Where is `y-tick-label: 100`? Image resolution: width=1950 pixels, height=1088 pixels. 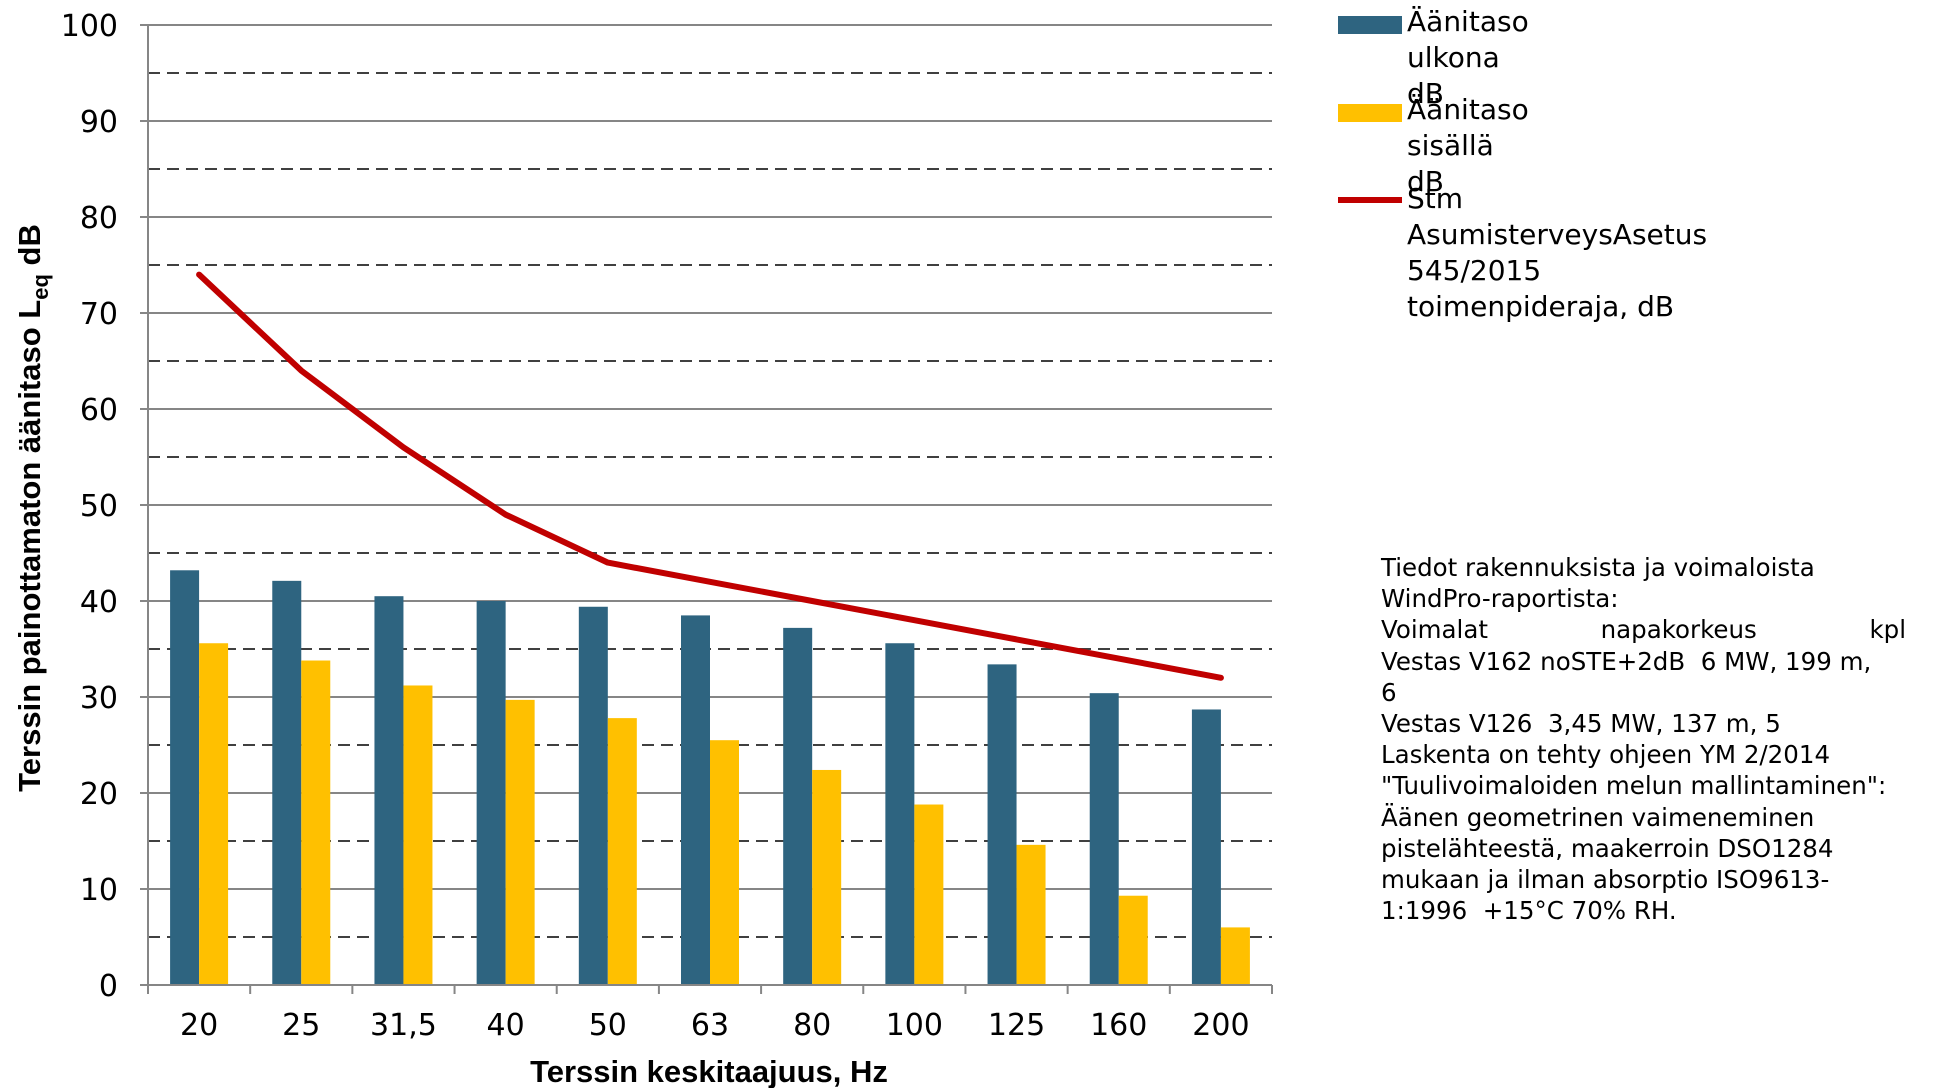 y-tick-label: 100 is located at coordinates (89, 26).